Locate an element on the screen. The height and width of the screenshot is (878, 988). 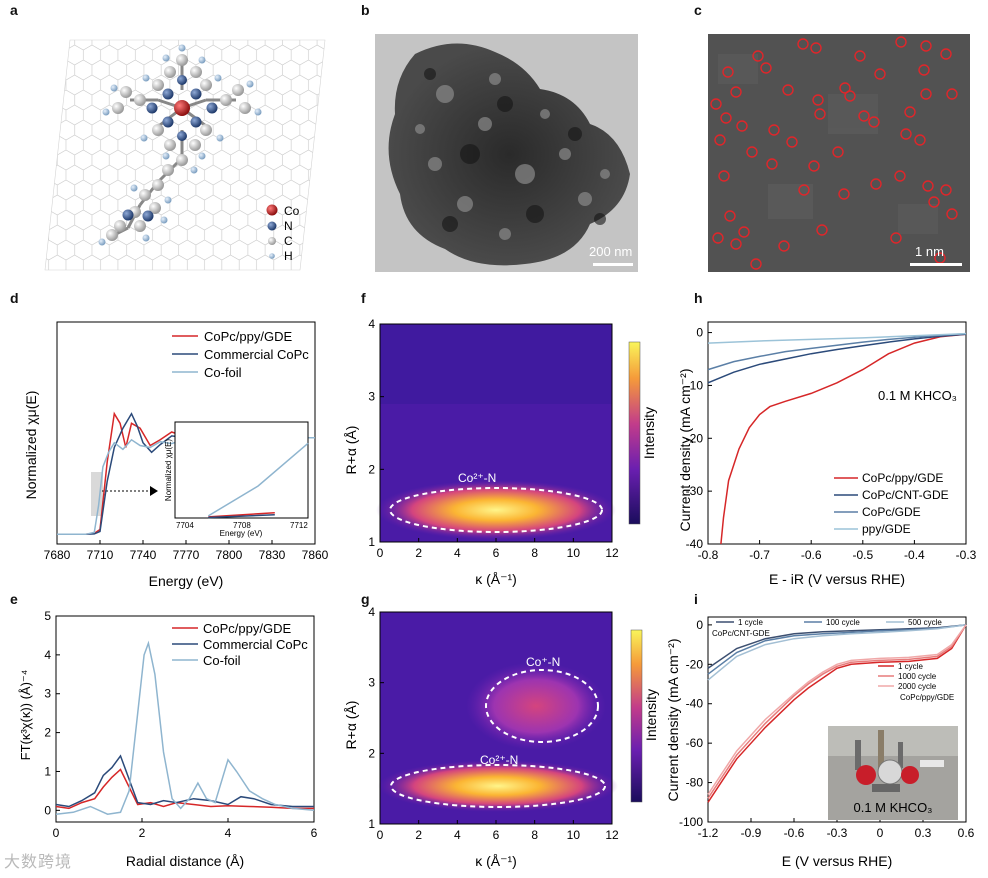
chart-i-xlabel: E (V versus RHE) is located at coordinates (837, 861).